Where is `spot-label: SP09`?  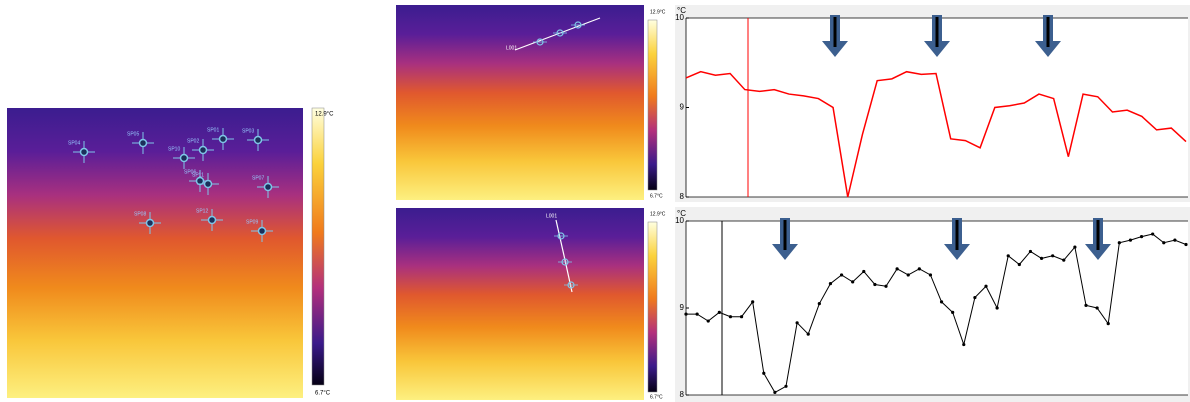
spot-label: SP09 is located at coordinates (252, 222).